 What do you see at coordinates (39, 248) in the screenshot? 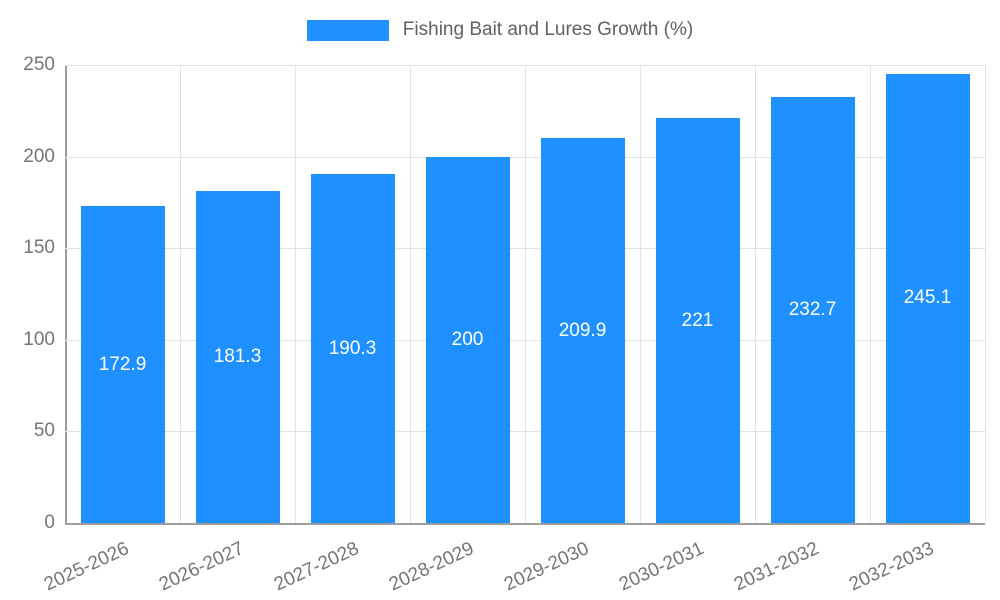
I see `y-tick-label: 150` at bounding box center [39, 248].